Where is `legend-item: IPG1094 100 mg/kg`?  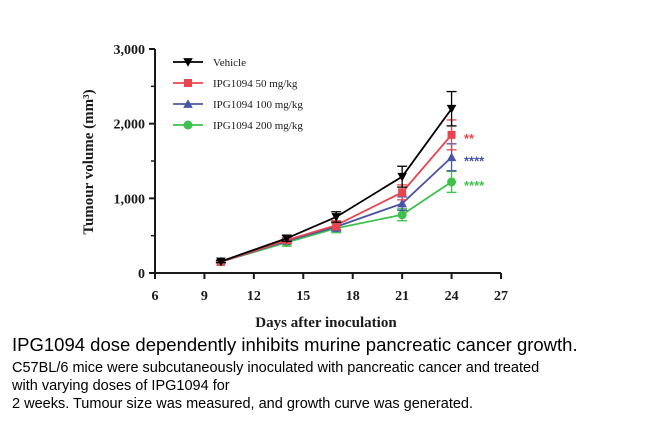 legend-item: IPG1094 100 mg/kg is located at coordinates (238, 105).